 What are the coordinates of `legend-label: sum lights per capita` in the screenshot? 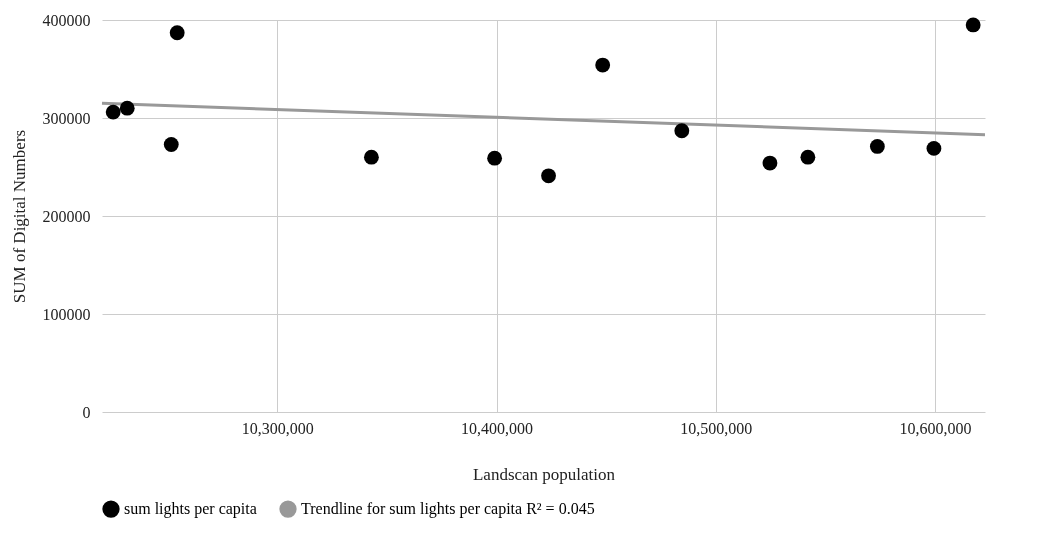 It's located at (190, 509).